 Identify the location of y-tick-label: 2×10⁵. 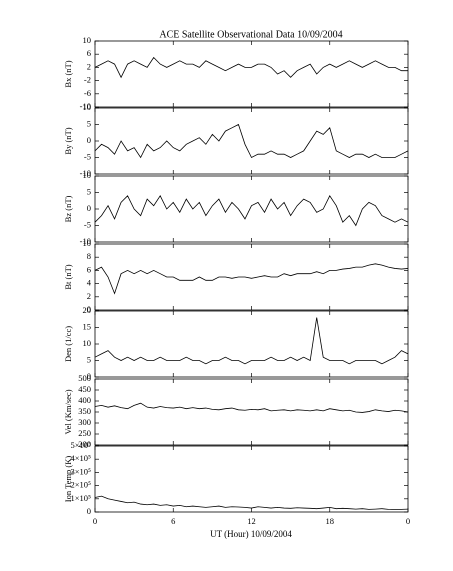
(80, 485).